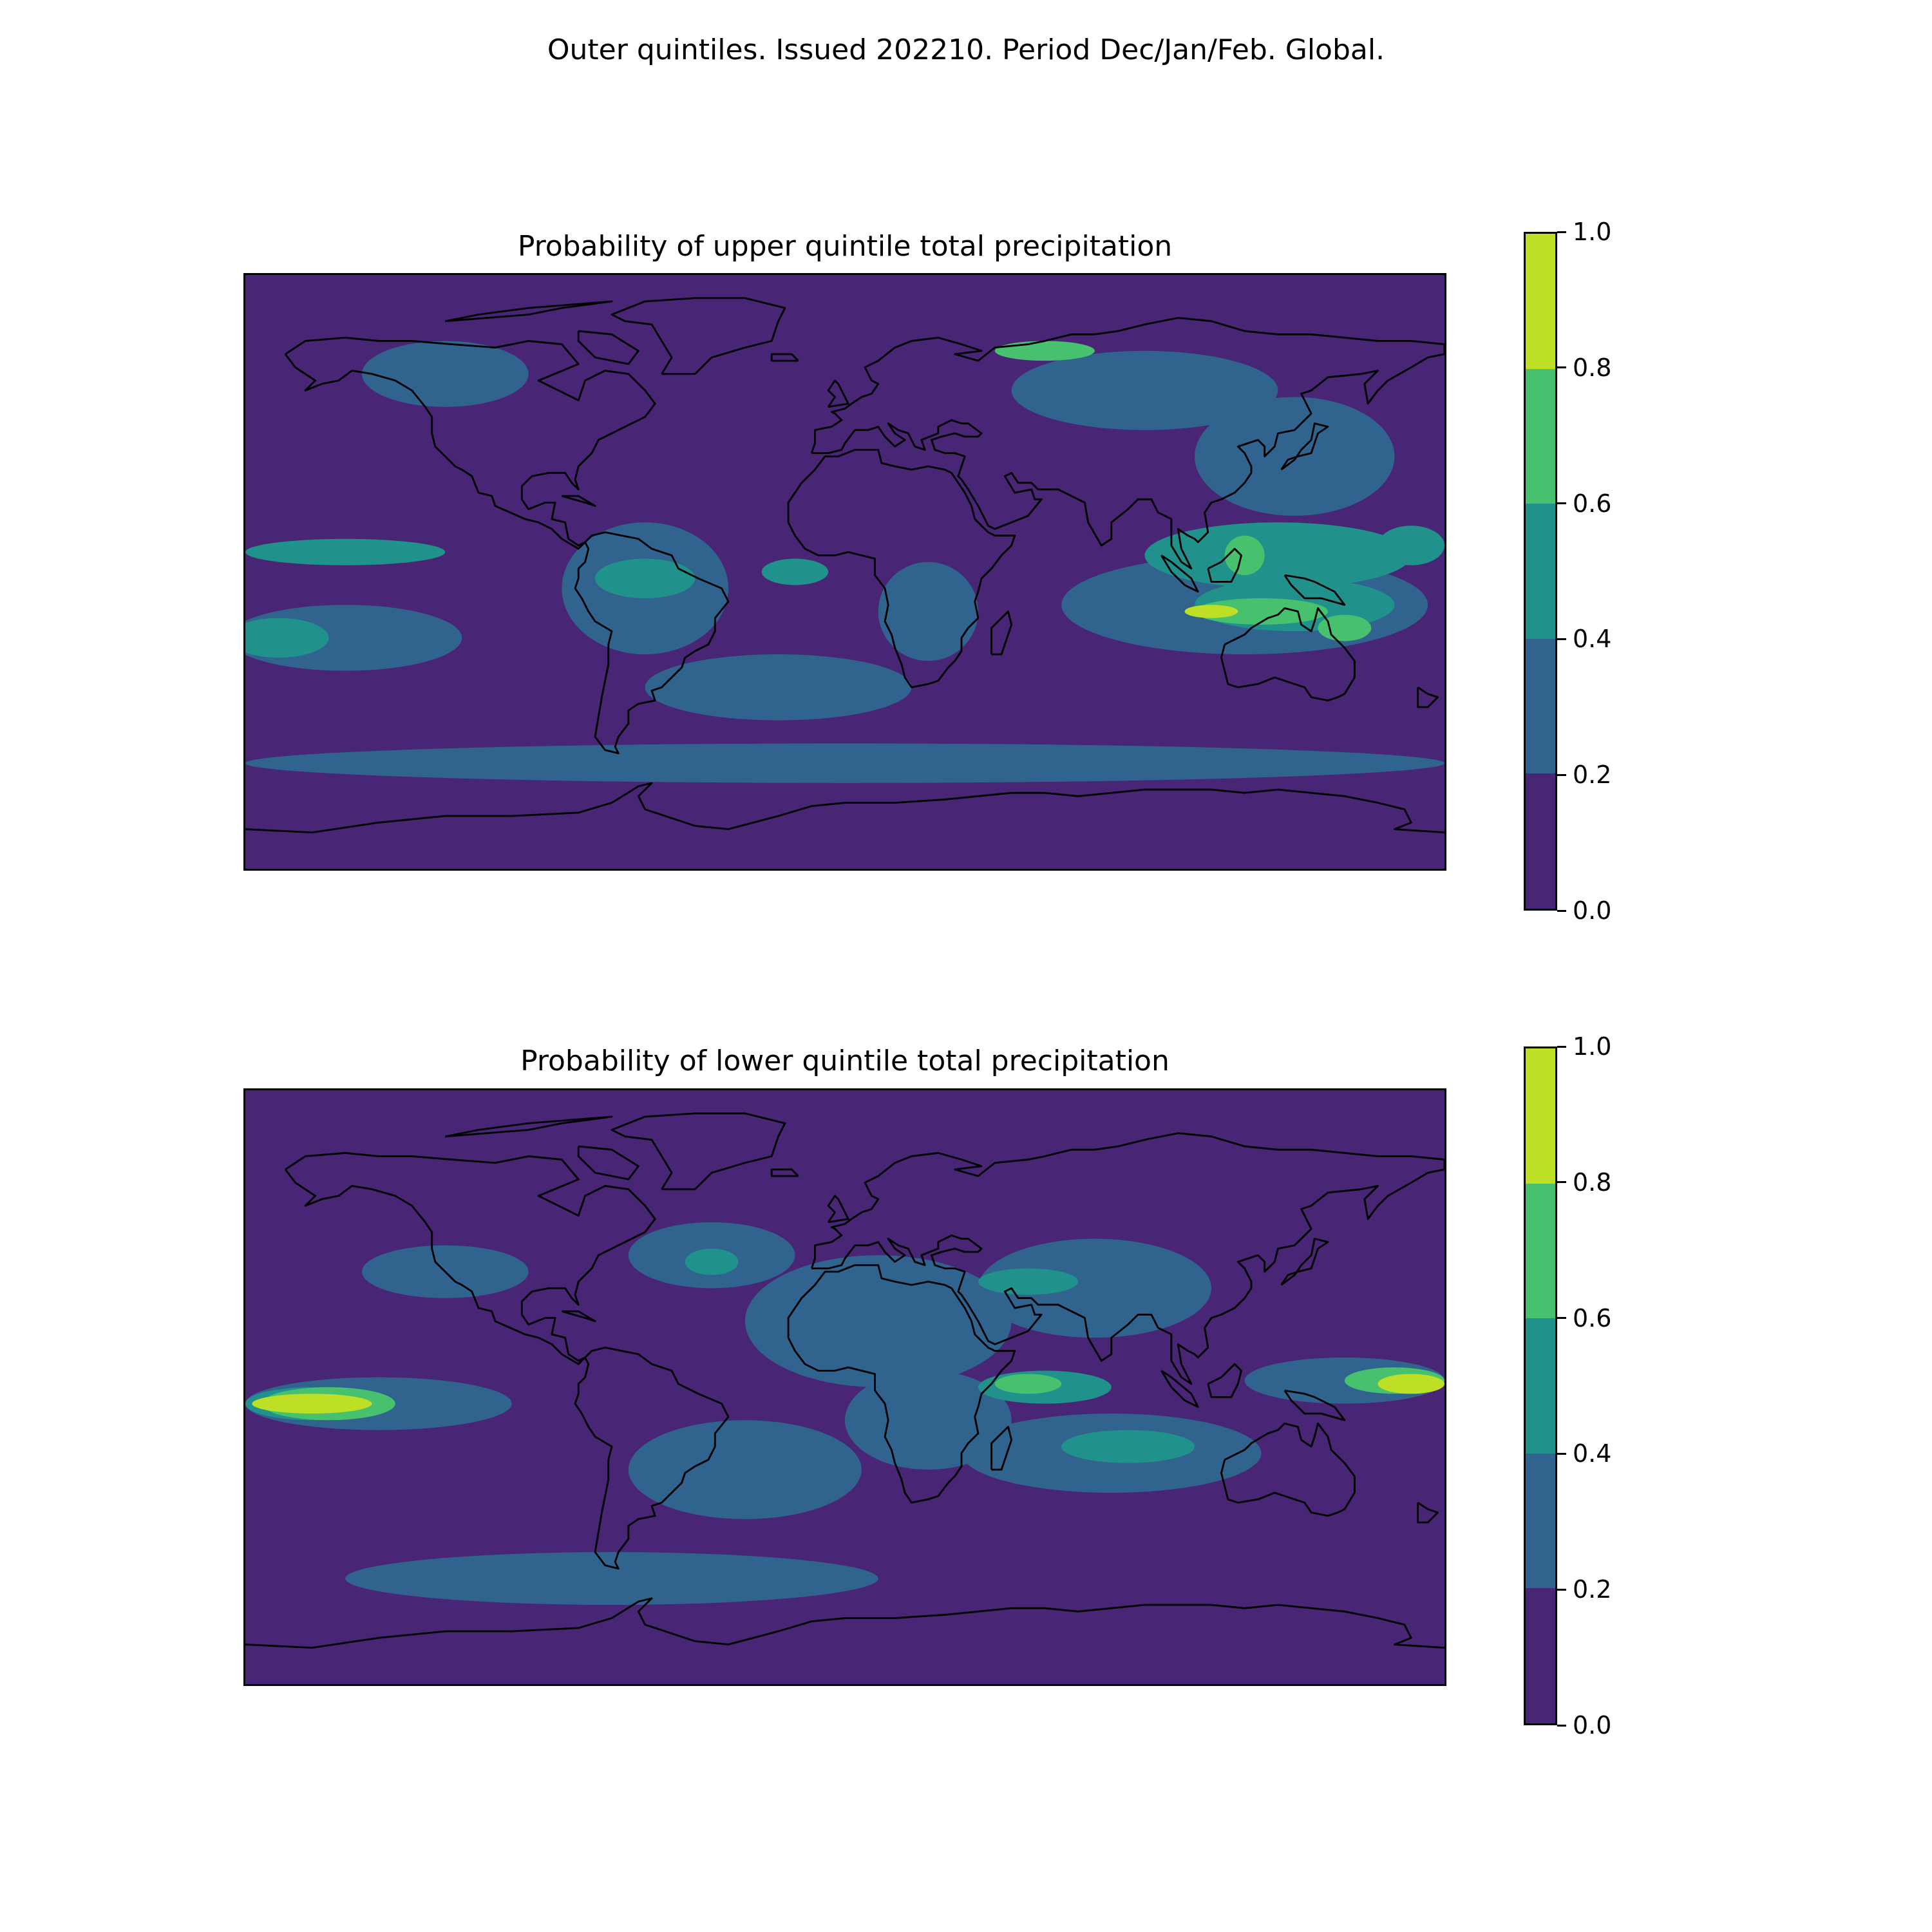  What do you see at coordinates (1595, 1385) in the screenshot?
I see `colorbar-ticks-lower: 0.0 0.2 0.4 0.6 0.8 1.0` at bounding box center [1595, 1385].